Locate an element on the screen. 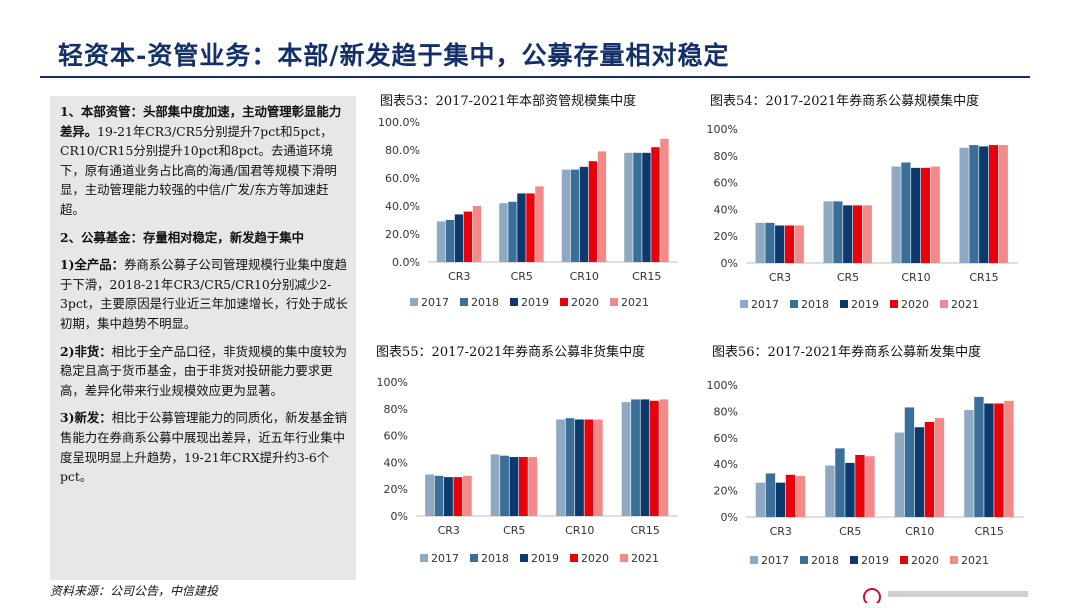 Image resolution: width=1080 pixels, height=608 pixels. legend-label-2019: 2019 is located at coordinates (545, 558).